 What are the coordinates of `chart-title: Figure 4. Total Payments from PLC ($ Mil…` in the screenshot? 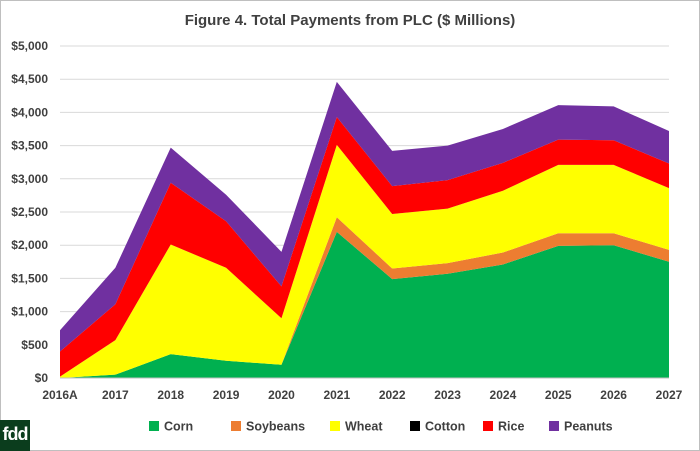 It's located at (350, 20).